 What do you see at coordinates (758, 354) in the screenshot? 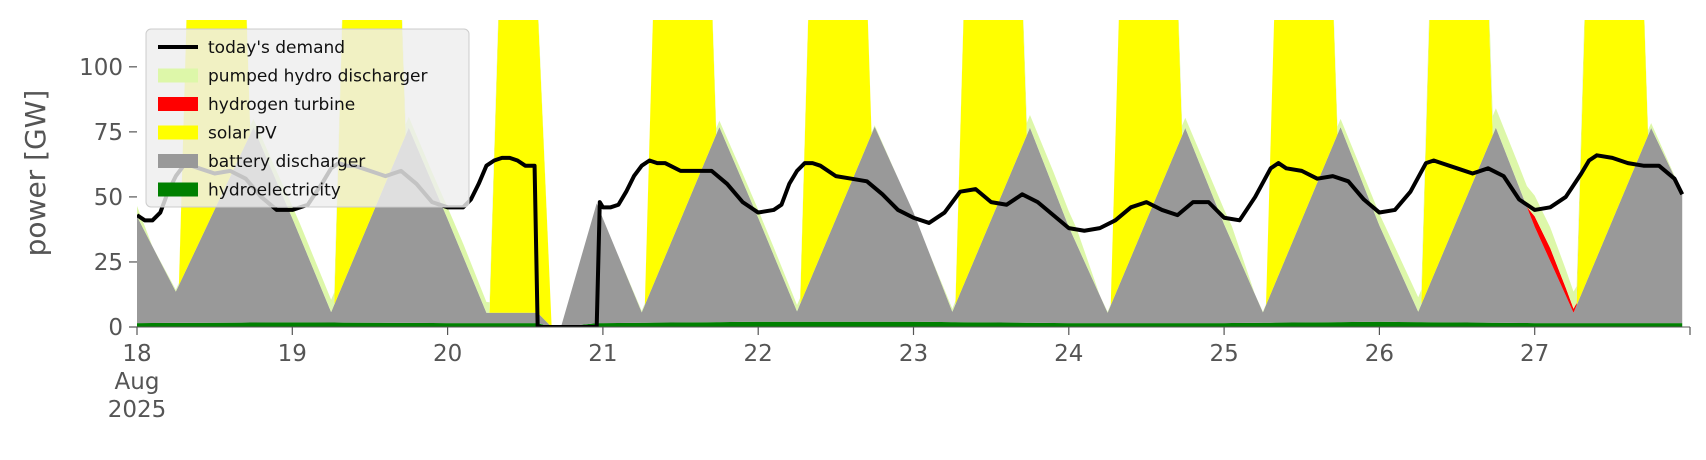
I see `x-tick-label: 22` at bounding box center [758, 354].